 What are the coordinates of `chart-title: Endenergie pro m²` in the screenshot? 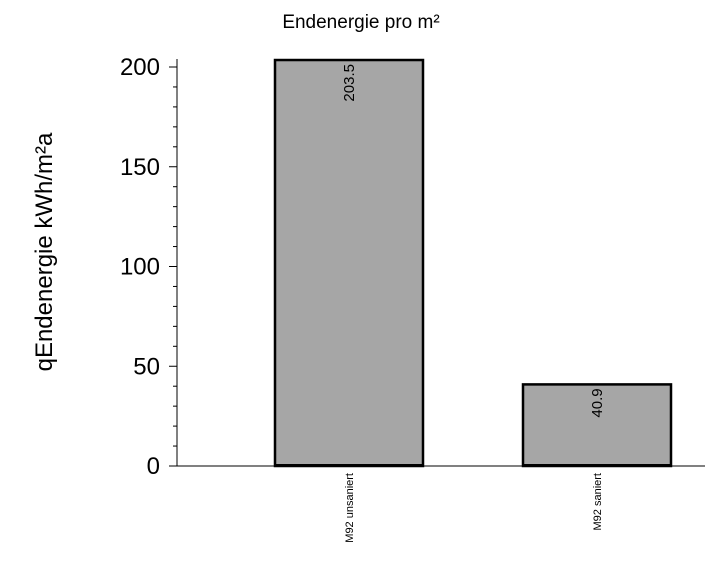 It's located at (360, 22).